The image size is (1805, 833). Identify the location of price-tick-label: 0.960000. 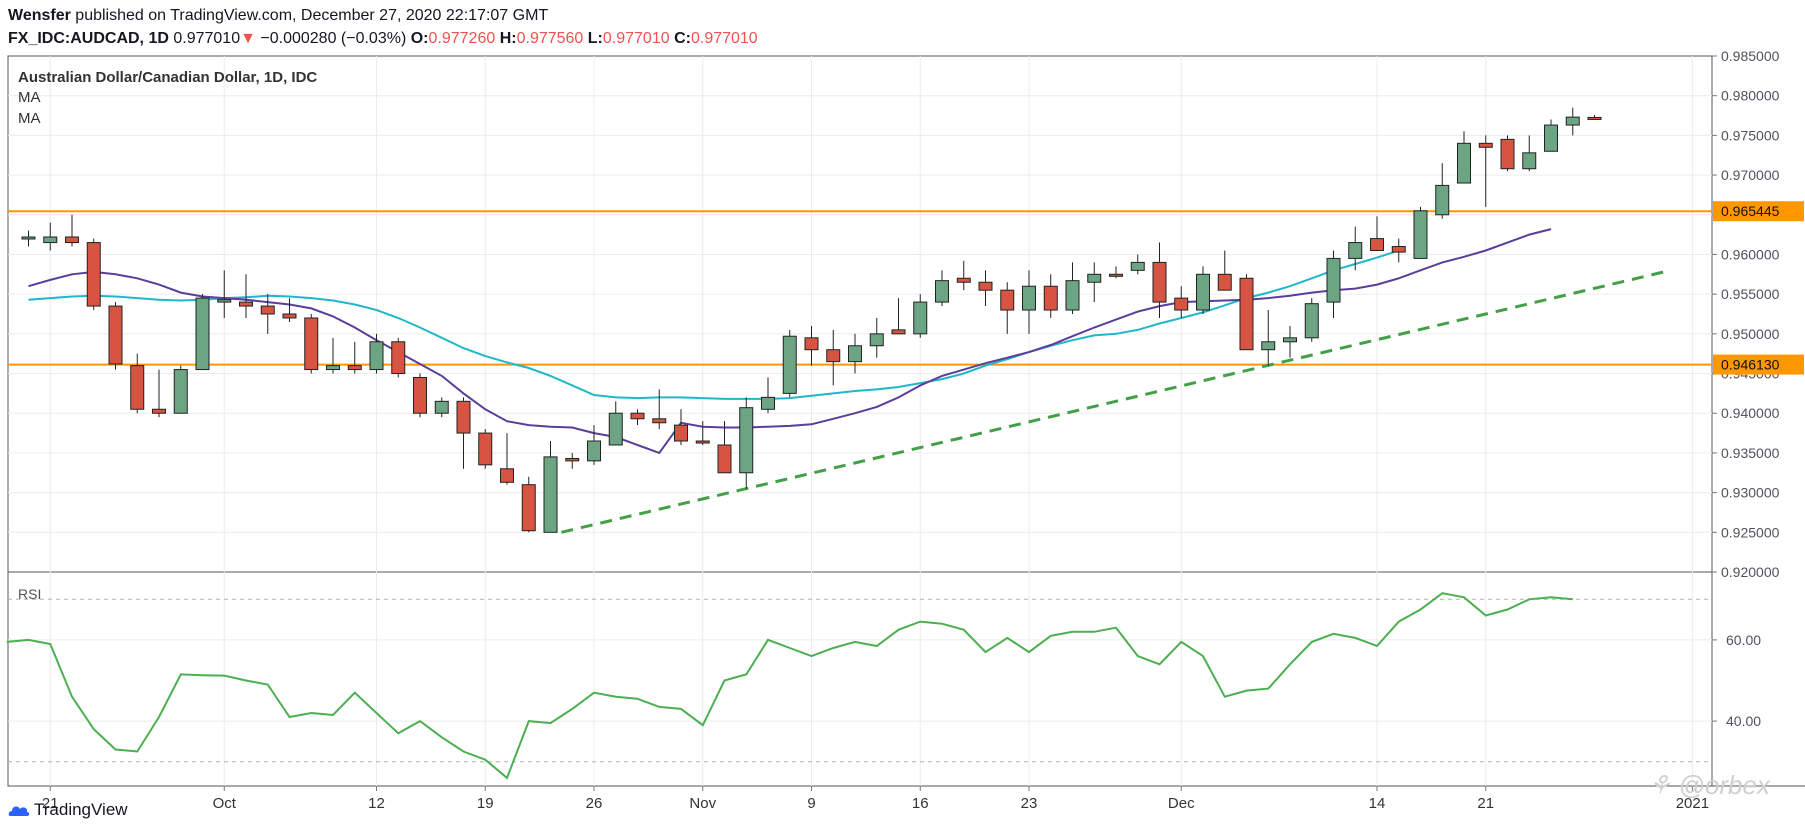
(1750, 254).